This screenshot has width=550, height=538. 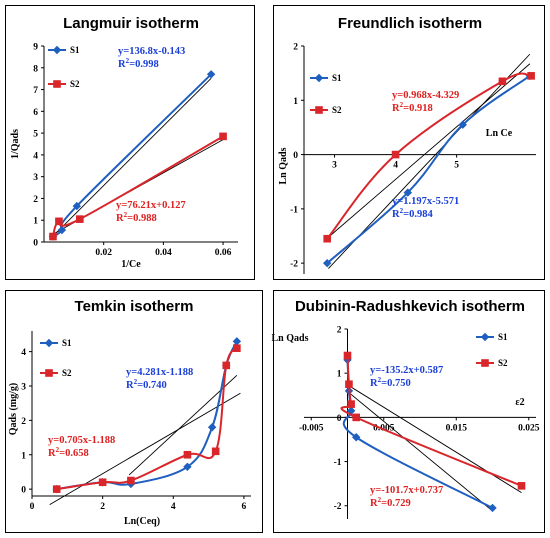 I want to click on legend-marker-s1, so click(x=49, y=343).